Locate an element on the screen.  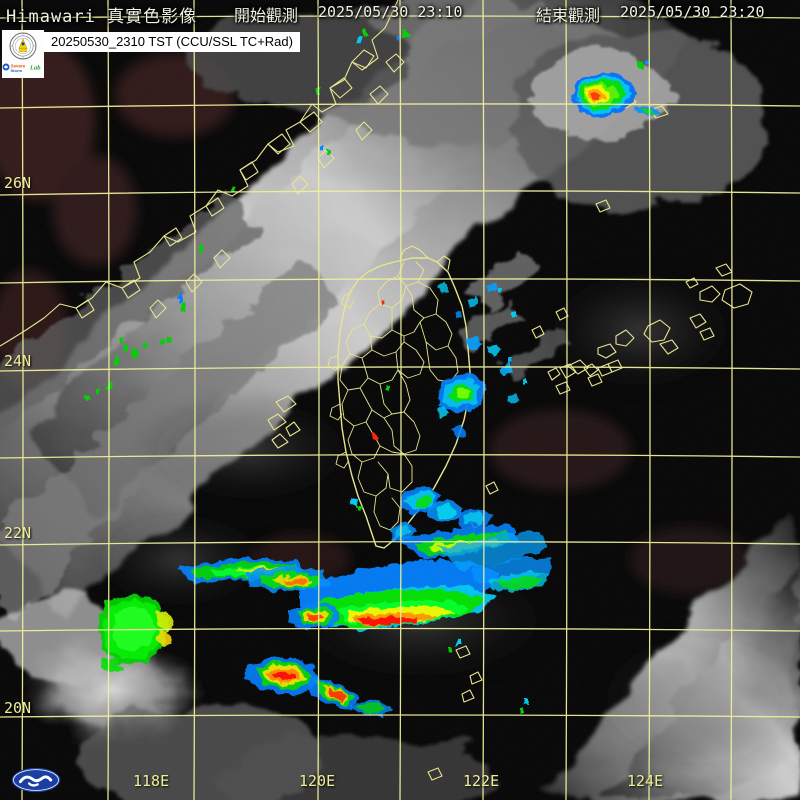
lab-wordmark-icon: Severe Storm Lab is located at coordinates (21, 68).